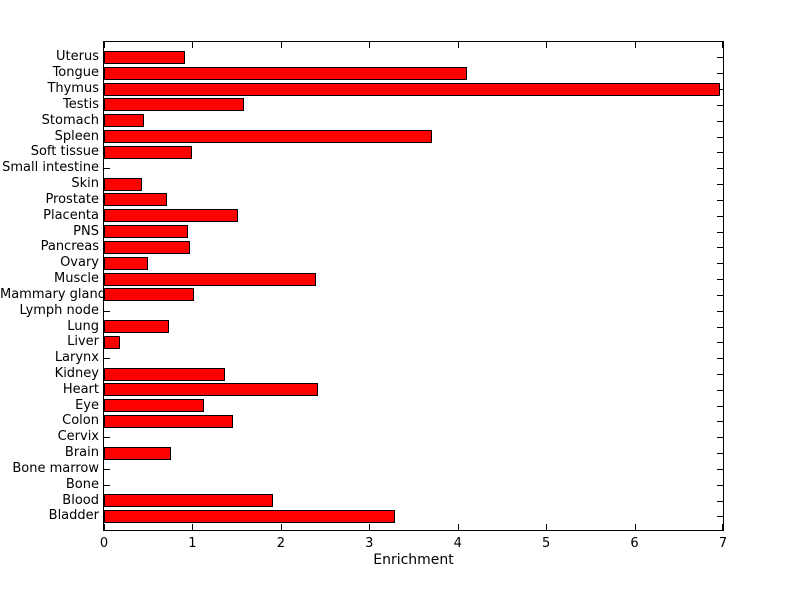 Image resolution: width=800 pixels, height=599 pixels. Describe the element at coordinates (124, 120) in the screenshot. I see `bar-stomach` at that location.